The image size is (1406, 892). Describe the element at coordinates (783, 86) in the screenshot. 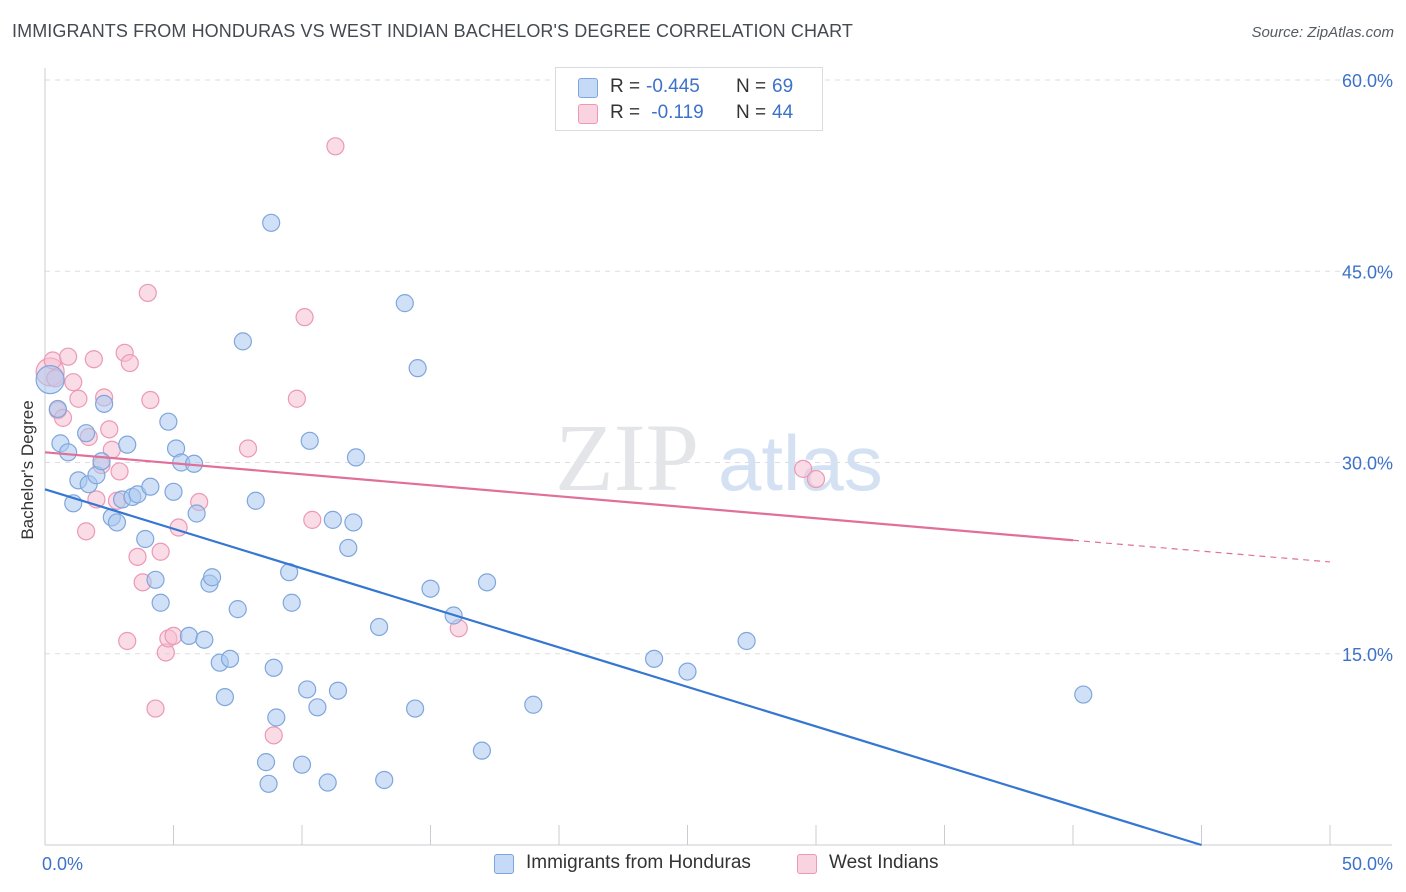

I see `legend-n-value: 69` at that location.